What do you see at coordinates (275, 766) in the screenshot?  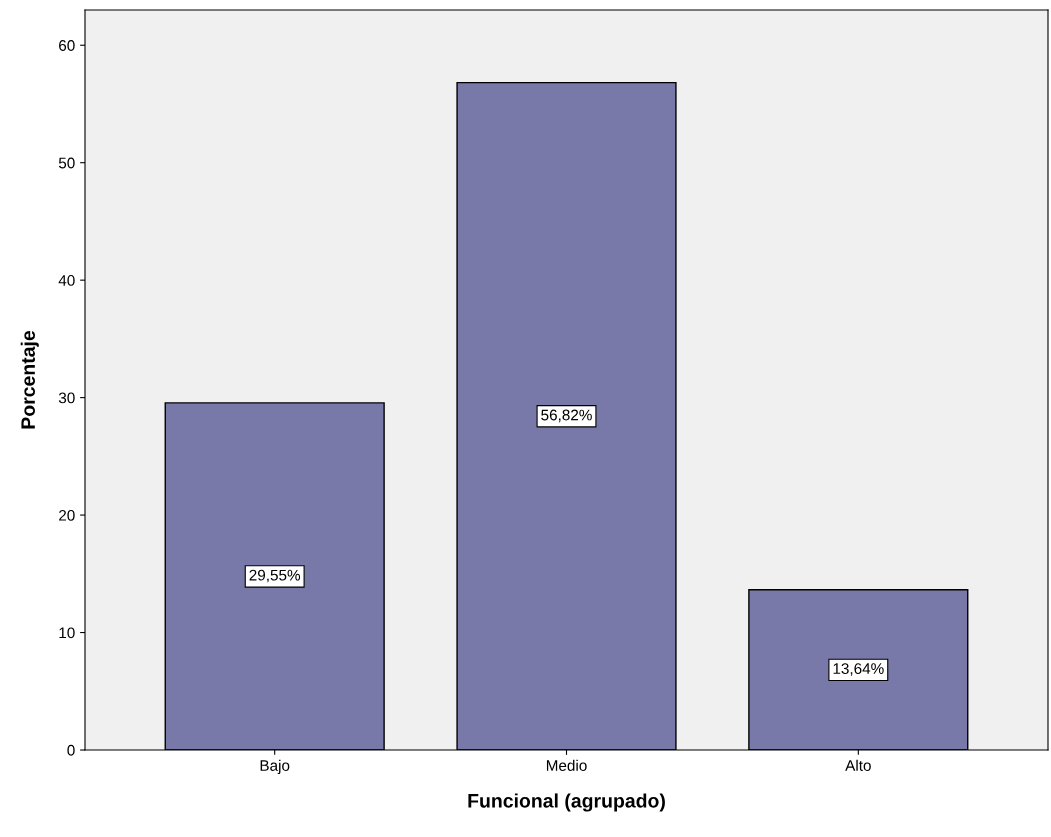 I see `x-tick-label: Bajo` at bounding box center [275, 766].